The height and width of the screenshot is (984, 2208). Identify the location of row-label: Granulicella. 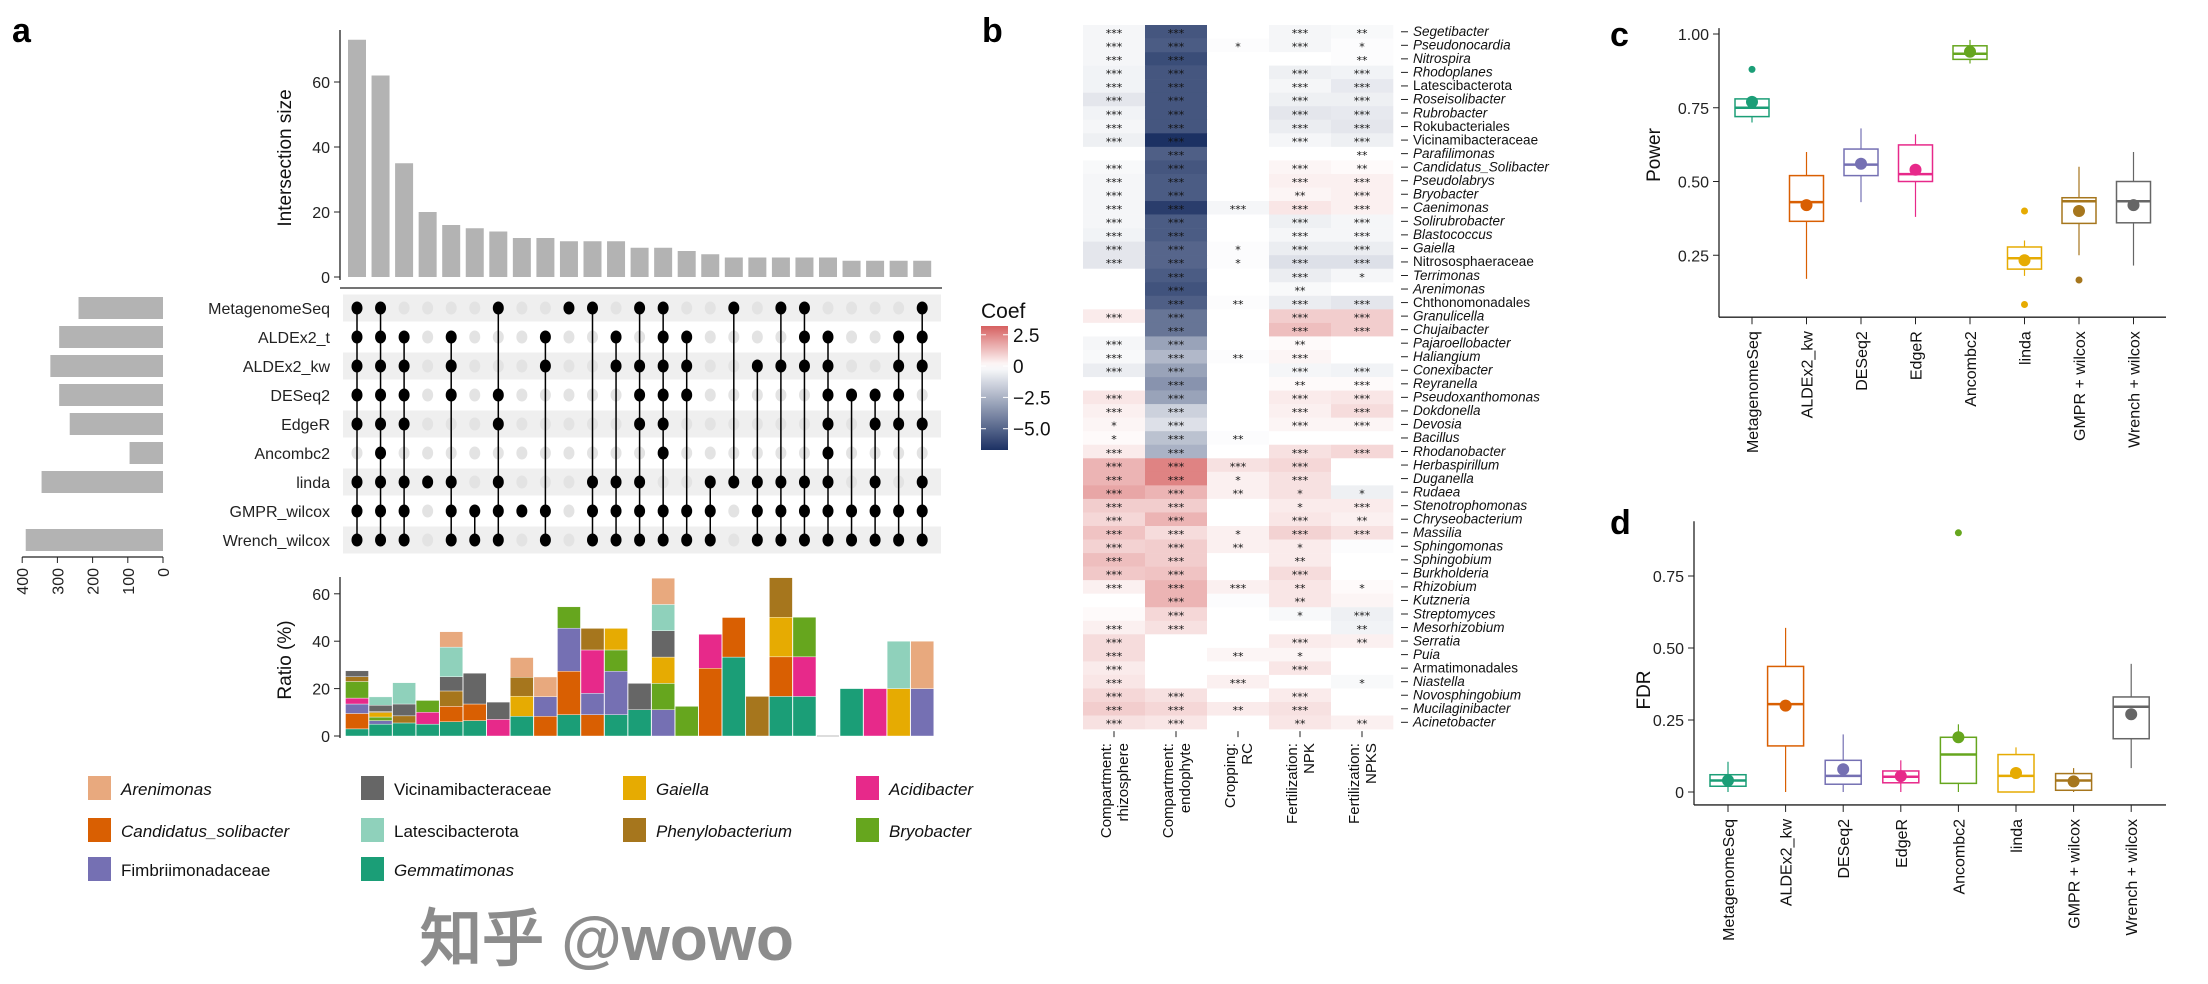
(1449, 315).